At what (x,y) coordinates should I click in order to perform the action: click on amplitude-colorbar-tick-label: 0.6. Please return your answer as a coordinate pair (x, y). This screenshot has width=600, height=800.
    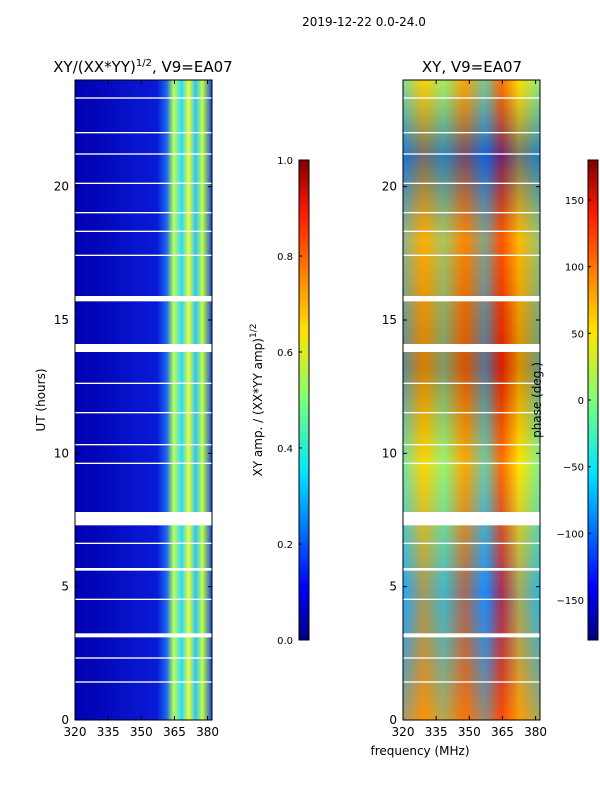
    Looking at the image, I should click on (285, 353).